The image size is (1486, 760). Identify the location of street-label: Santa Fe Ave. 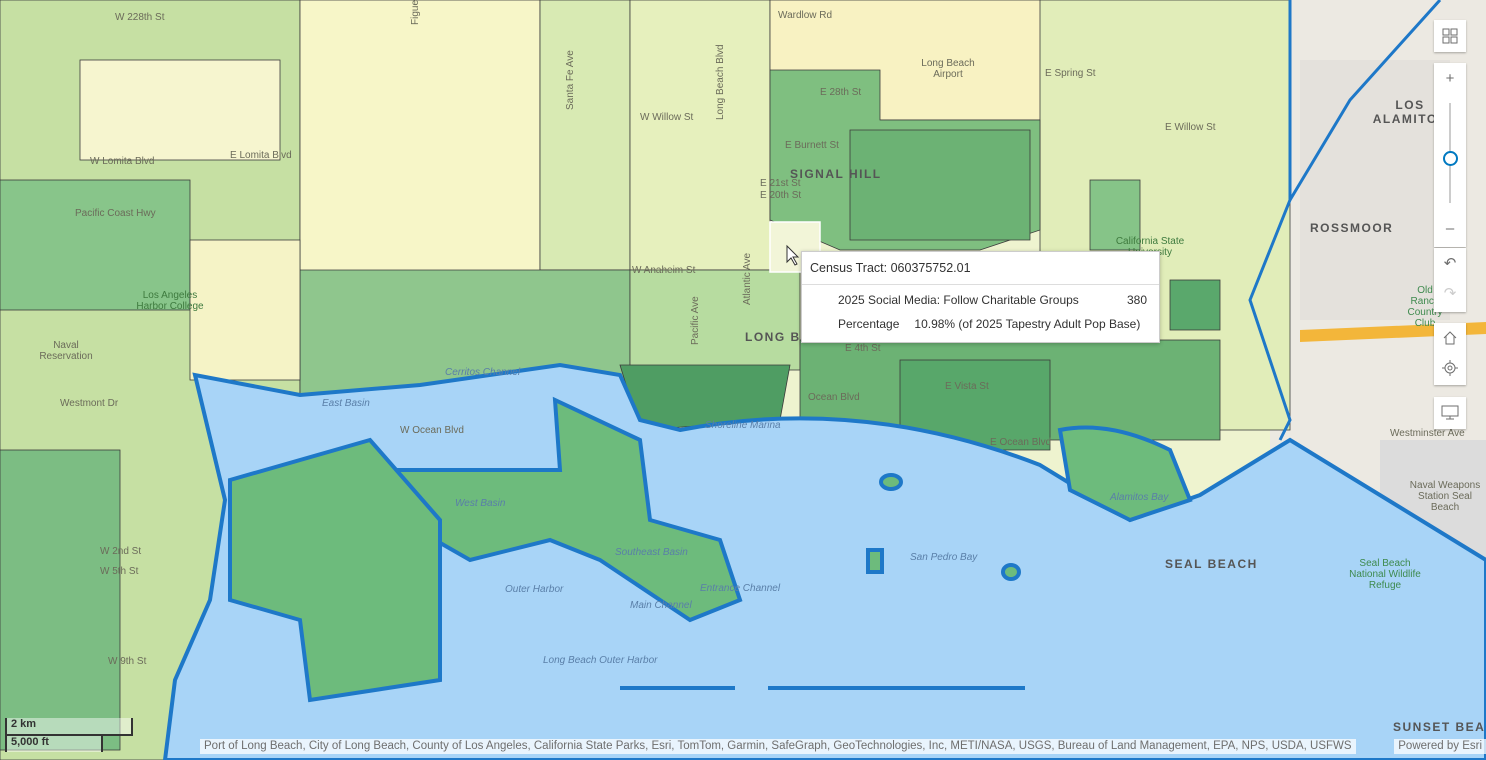
(570, 80).